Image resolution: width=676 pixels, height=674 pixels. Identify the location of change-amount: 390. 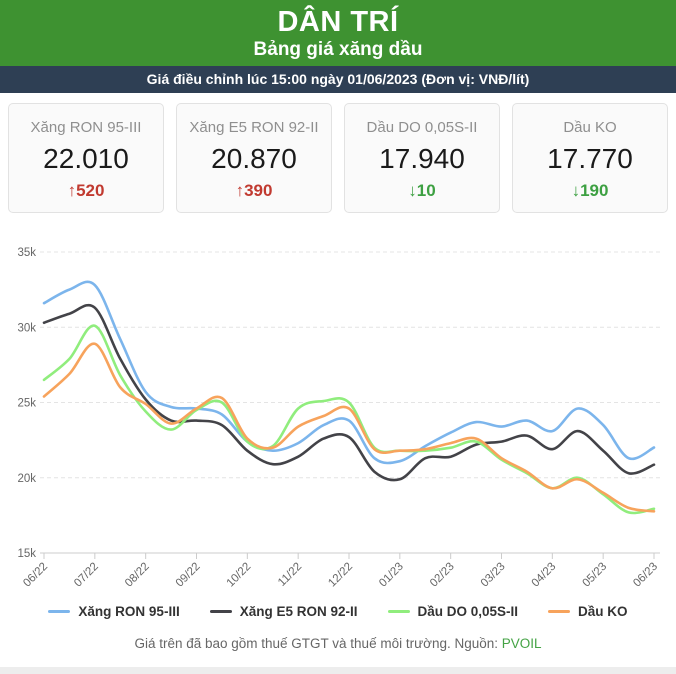
(258, 190).